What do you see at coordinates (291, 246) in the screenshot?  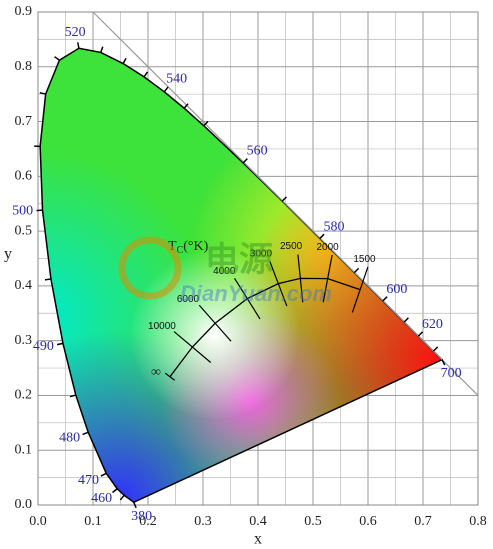 I see `cct-label: 2500` at bounding box center [291, 246].